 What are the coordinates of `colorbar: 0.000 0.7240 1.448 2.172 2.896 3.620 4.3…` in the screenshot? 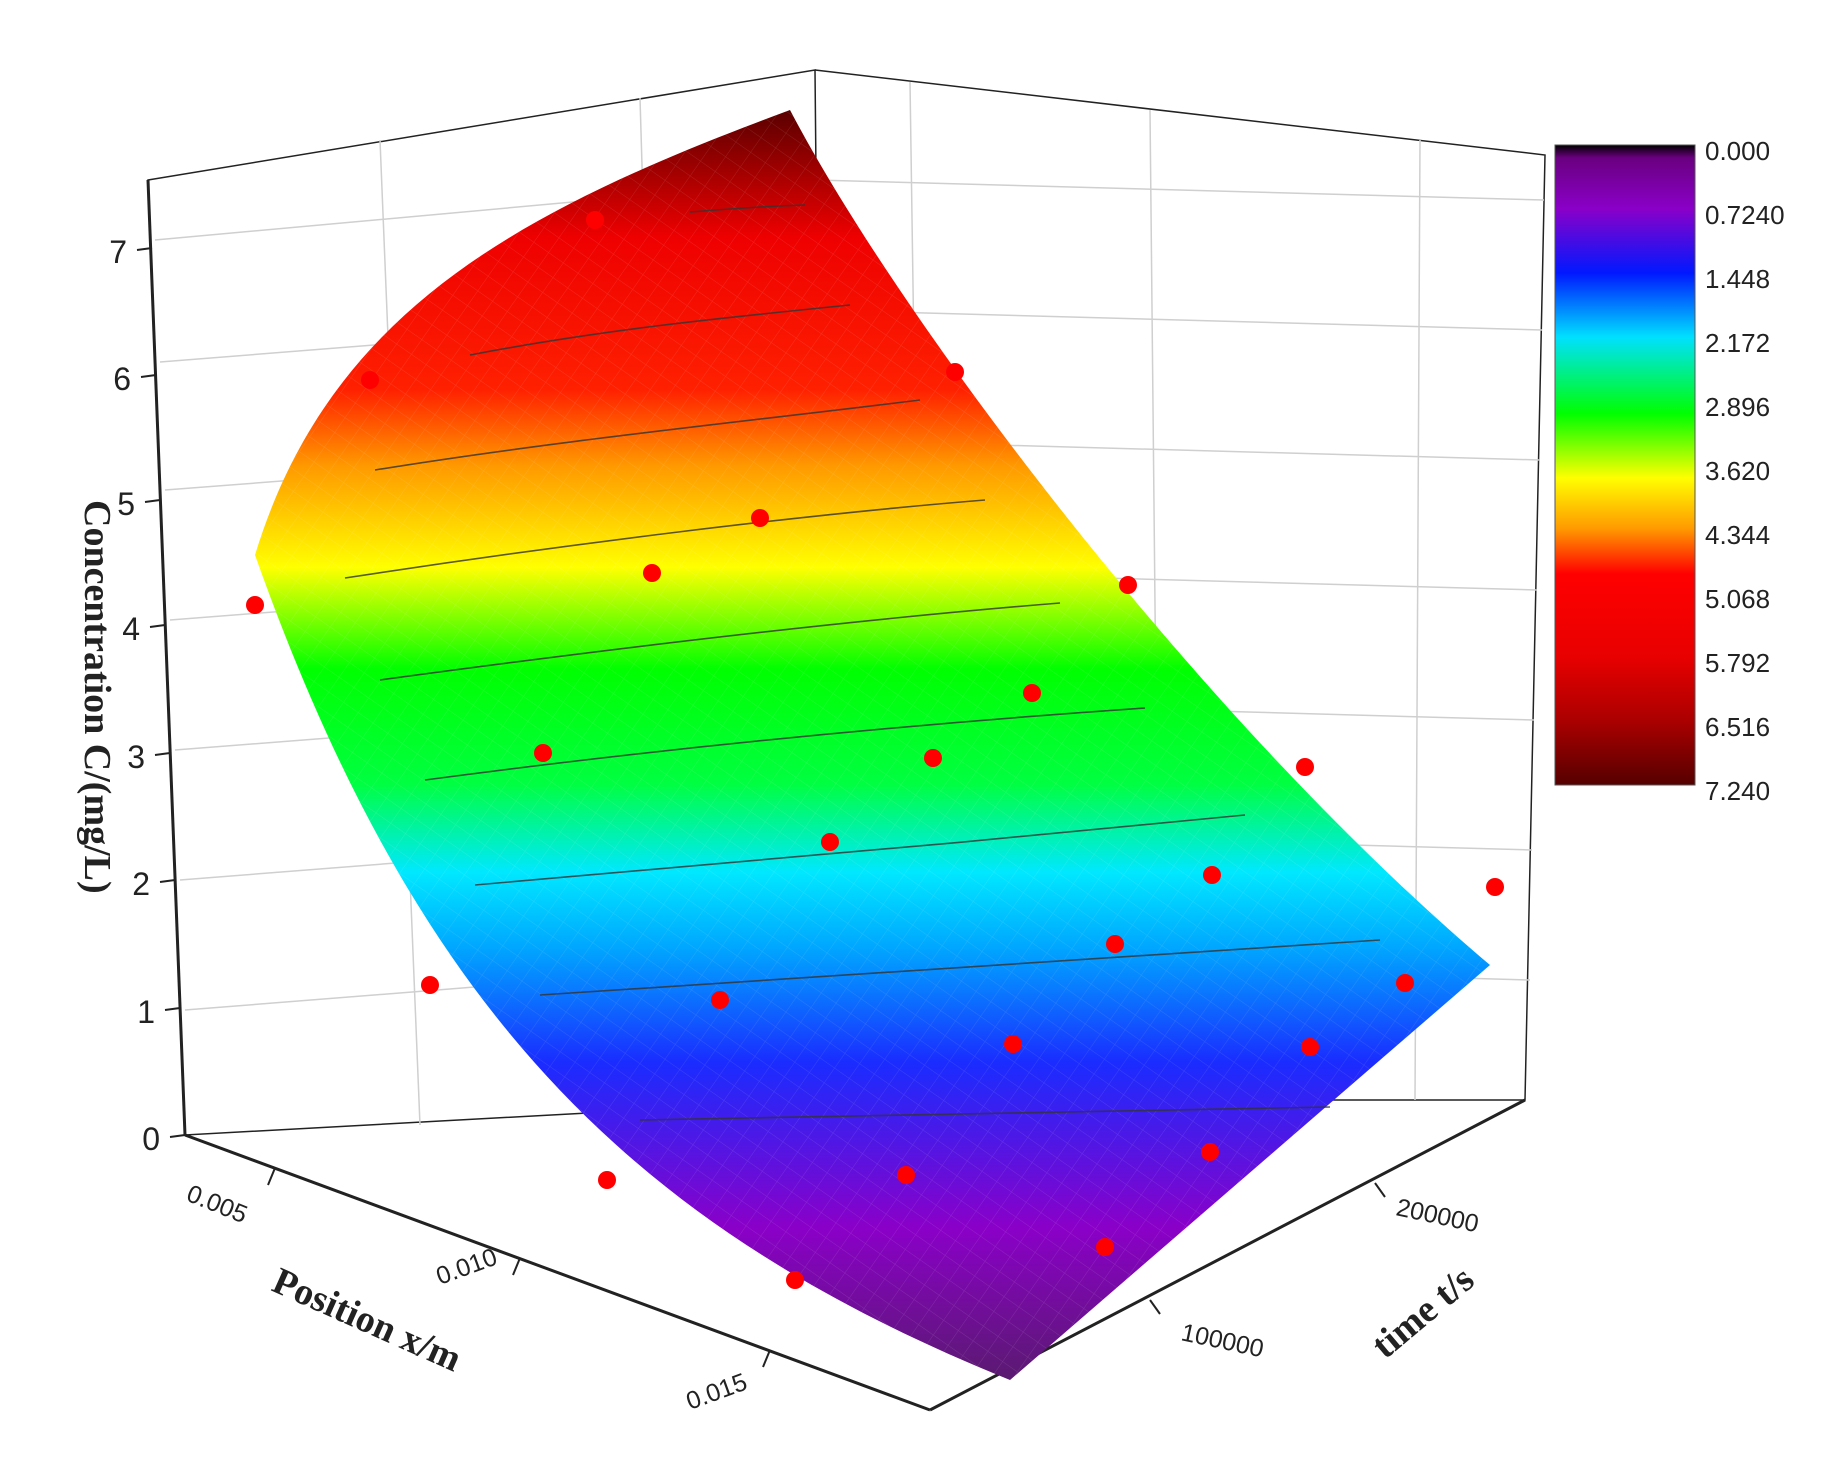 It's located at (1669, 471).